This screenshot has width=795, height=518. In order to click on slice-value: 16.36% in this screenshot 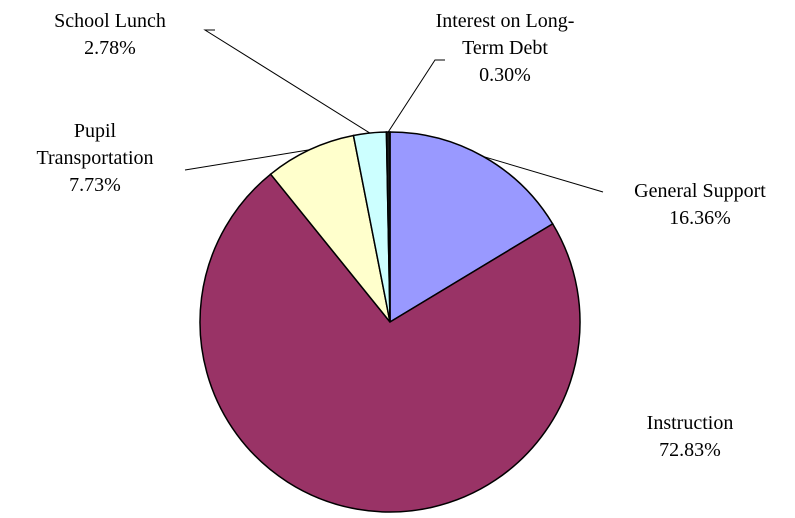, I will do `click(700, 218)`.